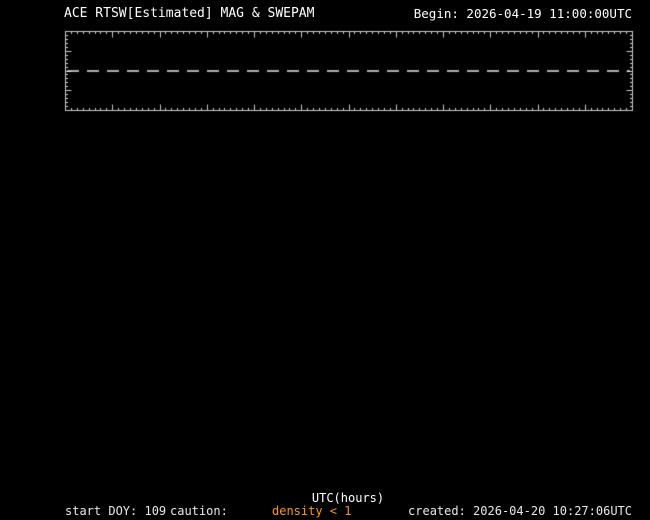 The width and height of the screenshot is (650, 520). What do you see at coordinates (520, 511) in the screenshot?
I see `footer-created-timestamp: created: 2026-04-20 10:27:06UTC` at bounding box center [520, 511].